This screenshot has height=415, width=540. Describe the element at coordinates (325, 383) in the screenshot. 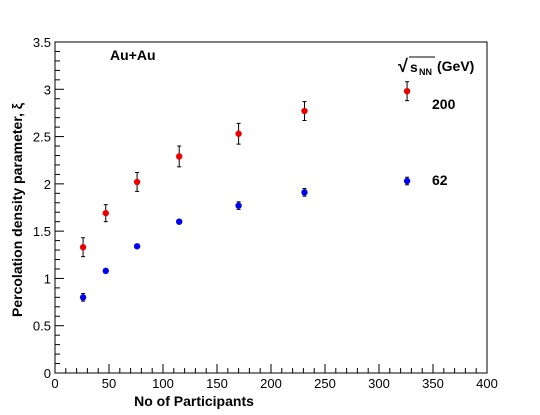

I see `x-tick-label: 250` at that location.